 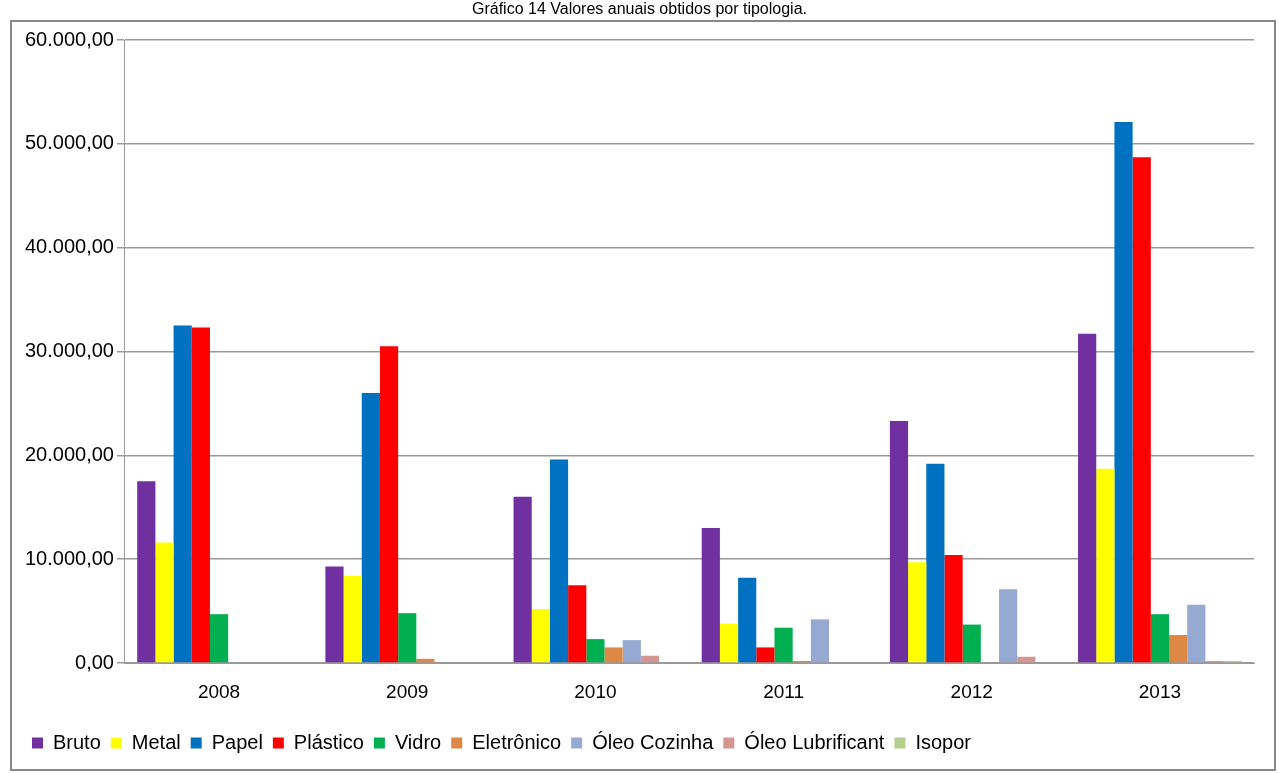 I want to click on x-tick-label: 2013, so click(x=1160, y=691).